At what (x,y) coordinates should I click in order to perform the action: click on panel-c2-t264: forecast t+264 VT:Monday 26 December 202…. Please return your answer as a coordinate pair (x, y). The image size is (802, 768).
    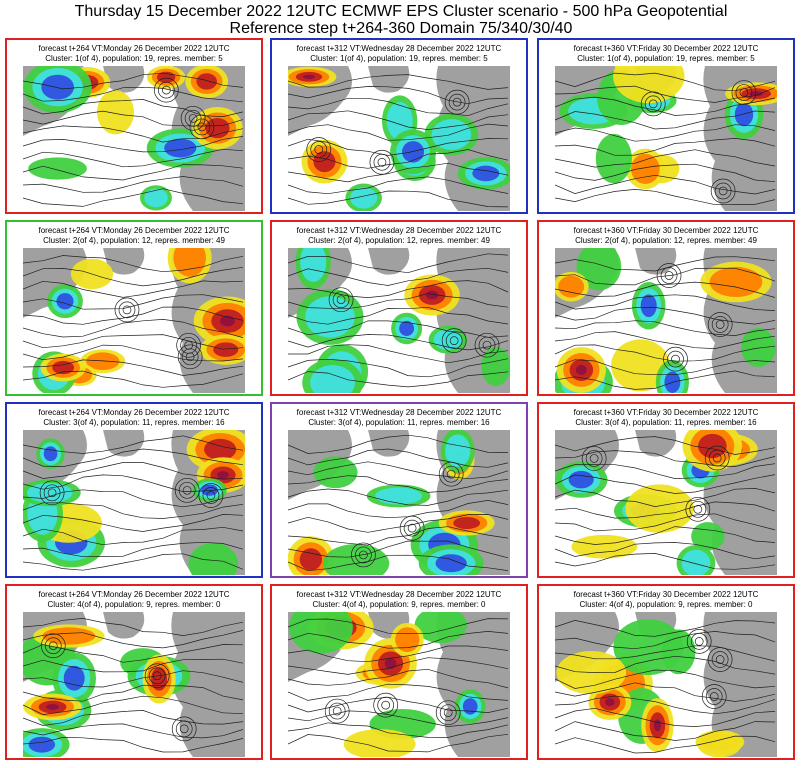
    Looking at the image, I should click on (134, 308).